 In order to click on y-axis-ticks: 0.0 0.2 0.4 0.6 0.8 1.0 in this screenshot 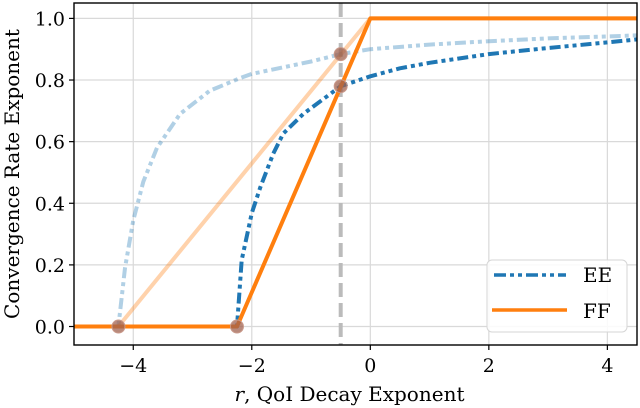, I will do `click(54, 173)`.